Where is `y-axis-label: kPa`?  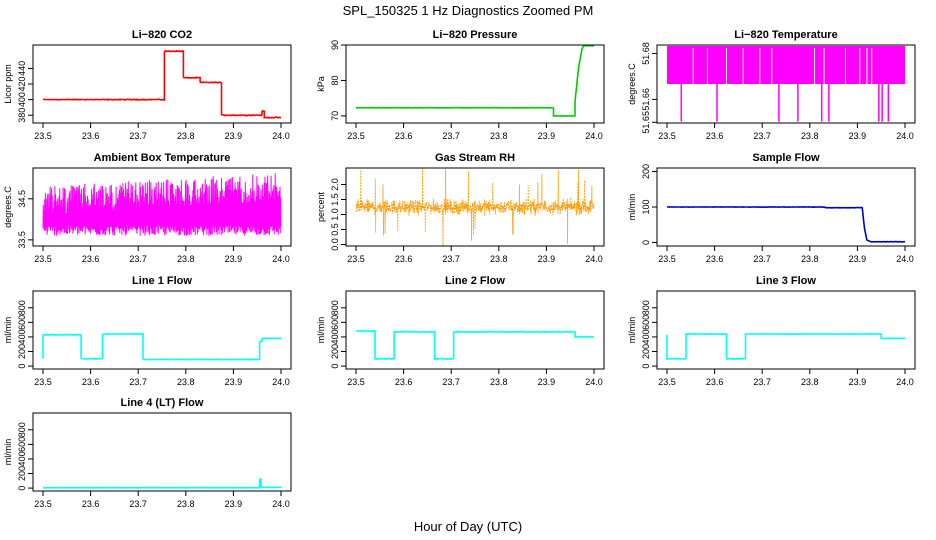 y-axis-label: kPa is located at coordinates (321, 84).